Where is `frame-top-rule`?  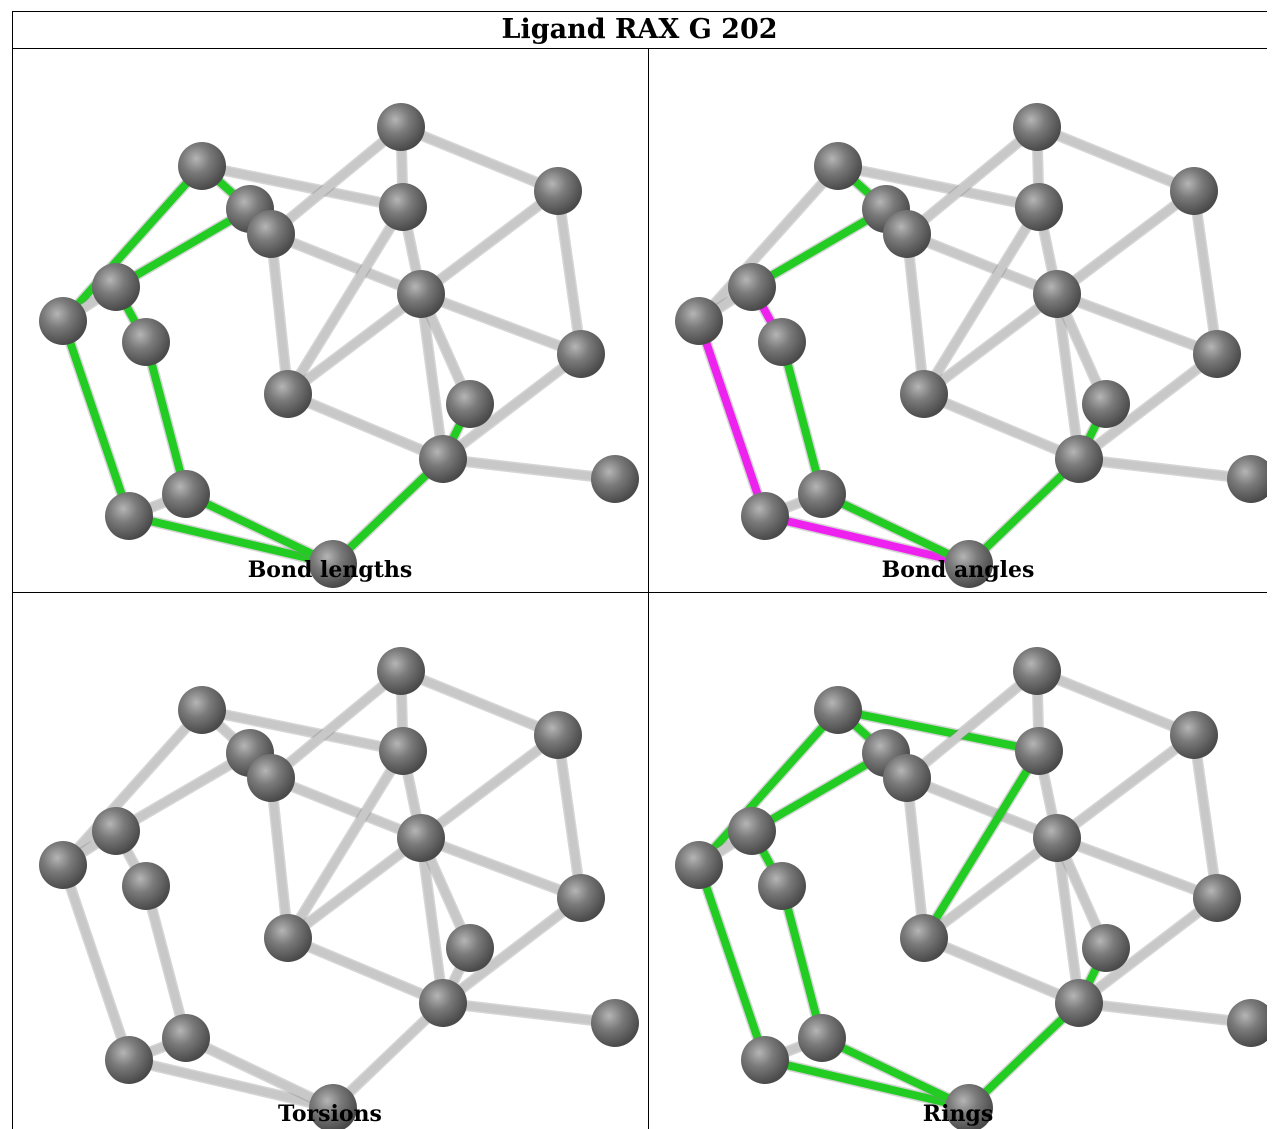
frame-top-rule is located at coordinates (639, 11).